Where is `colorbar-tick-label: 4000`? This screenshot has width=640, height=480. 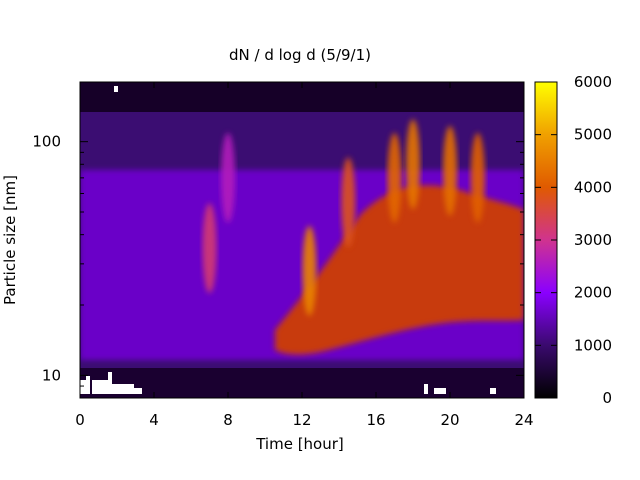 colorbar-tick-label: 4000 is located at coordinates (593, 187).